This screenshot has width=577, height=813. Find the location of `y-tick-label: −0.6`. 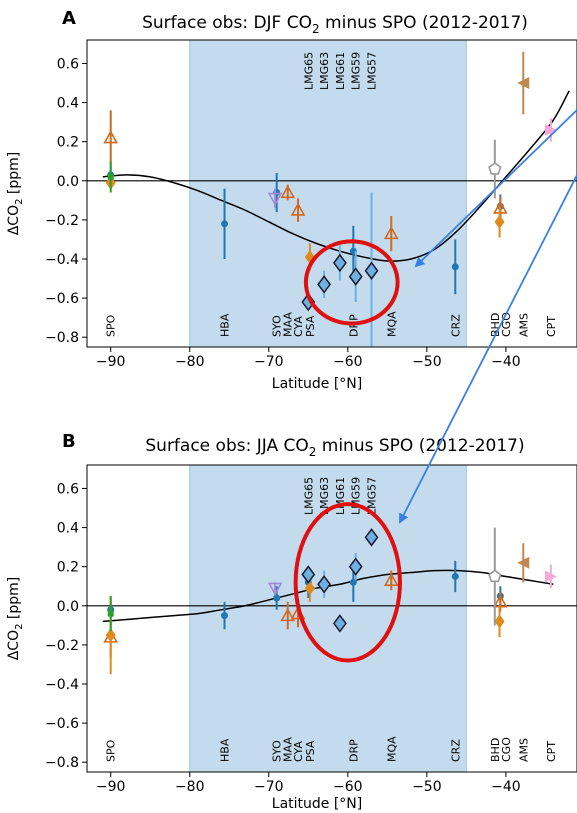

y-tick-label: −0.6 is located at coordinates (62, 299).